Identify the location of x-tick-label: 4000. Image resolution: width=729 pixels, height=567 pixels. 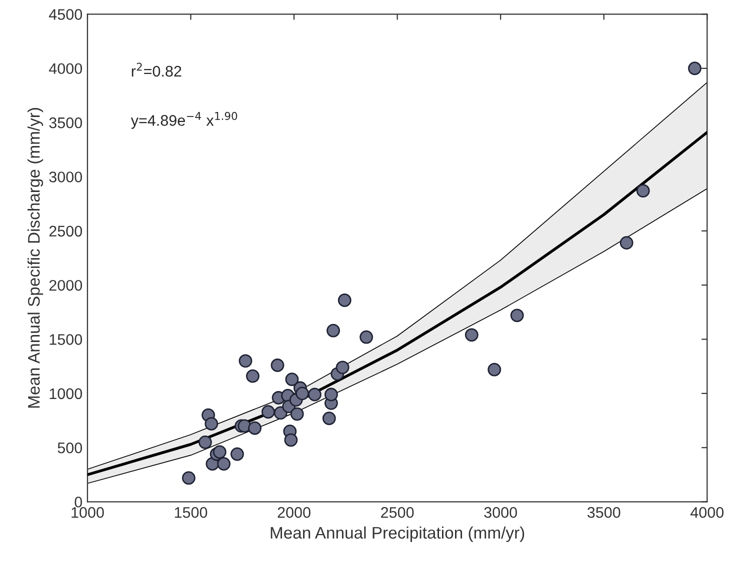
(707, 512).